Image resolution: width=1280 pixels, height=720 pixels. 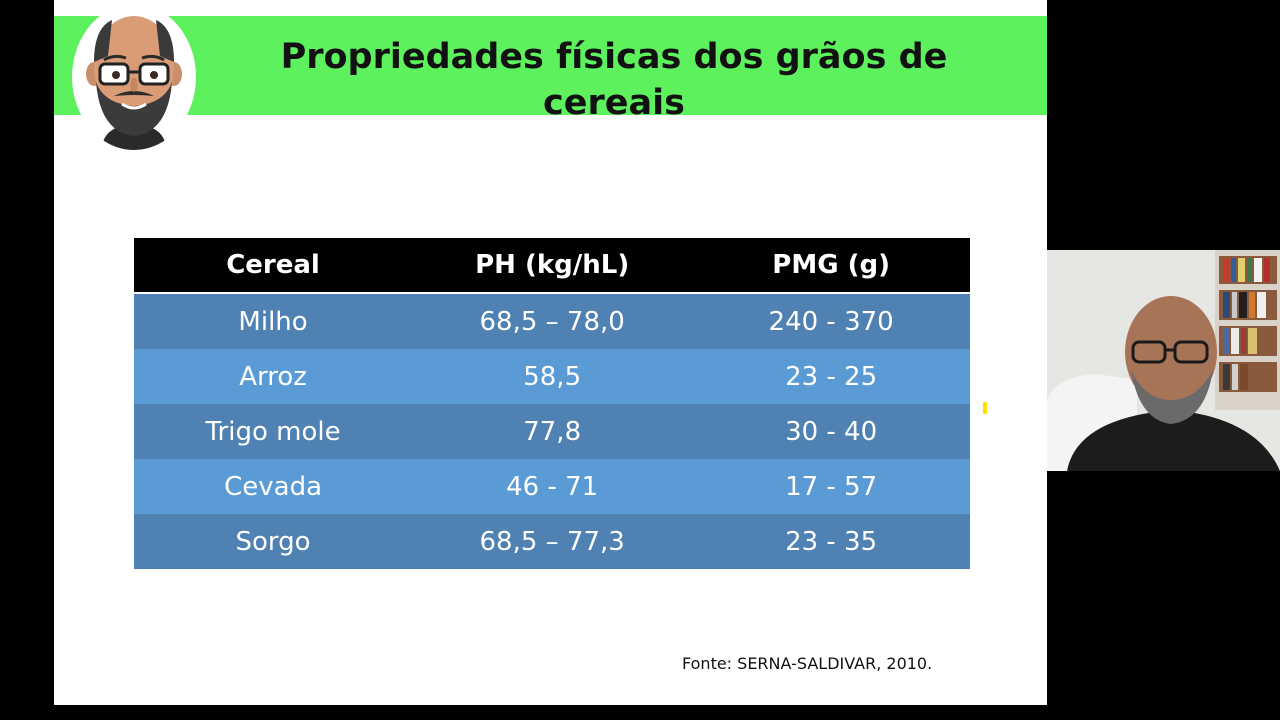 I want to click on cell-ph: 68,5 – 78,0, so click(x=552, y=321).